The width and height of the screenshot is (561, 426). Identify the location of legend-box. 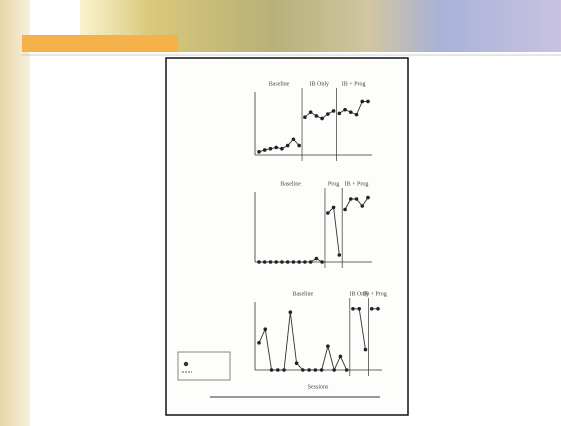
(204, 366).